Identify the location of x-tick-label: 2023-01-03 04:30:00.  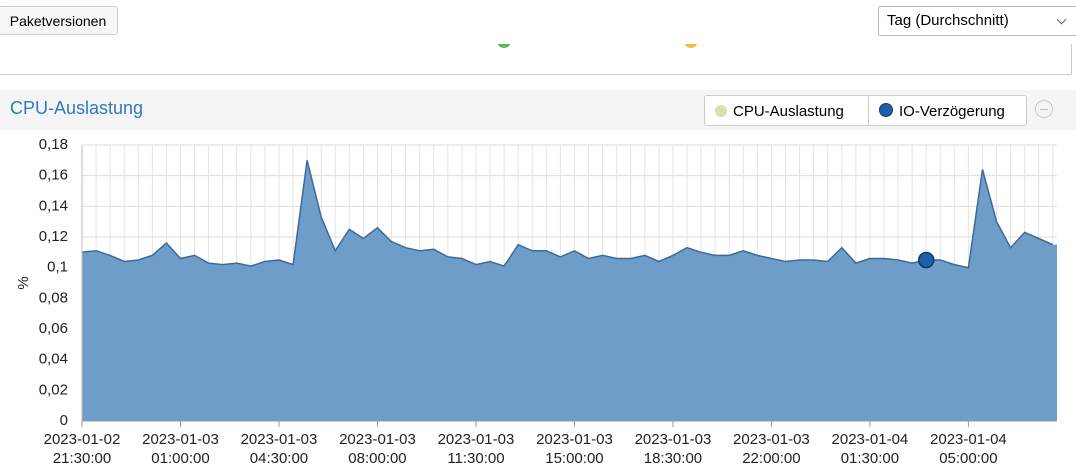
(279, 449).